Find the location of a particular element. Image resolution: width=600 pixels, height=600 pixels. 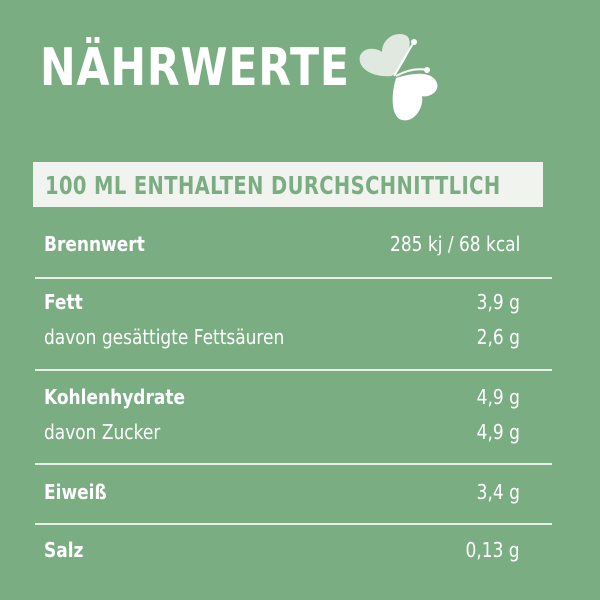

row-label: Eiweiß is located at coordinates (75, 492).